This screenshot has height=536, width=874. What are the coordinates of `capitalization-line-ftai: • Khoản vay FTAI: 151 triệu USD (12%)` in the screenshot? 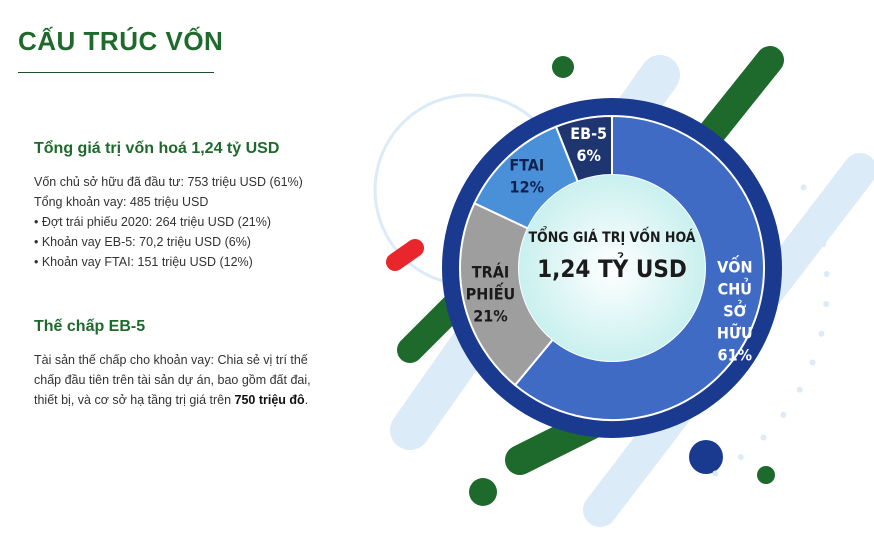 It's located at (143, 262).